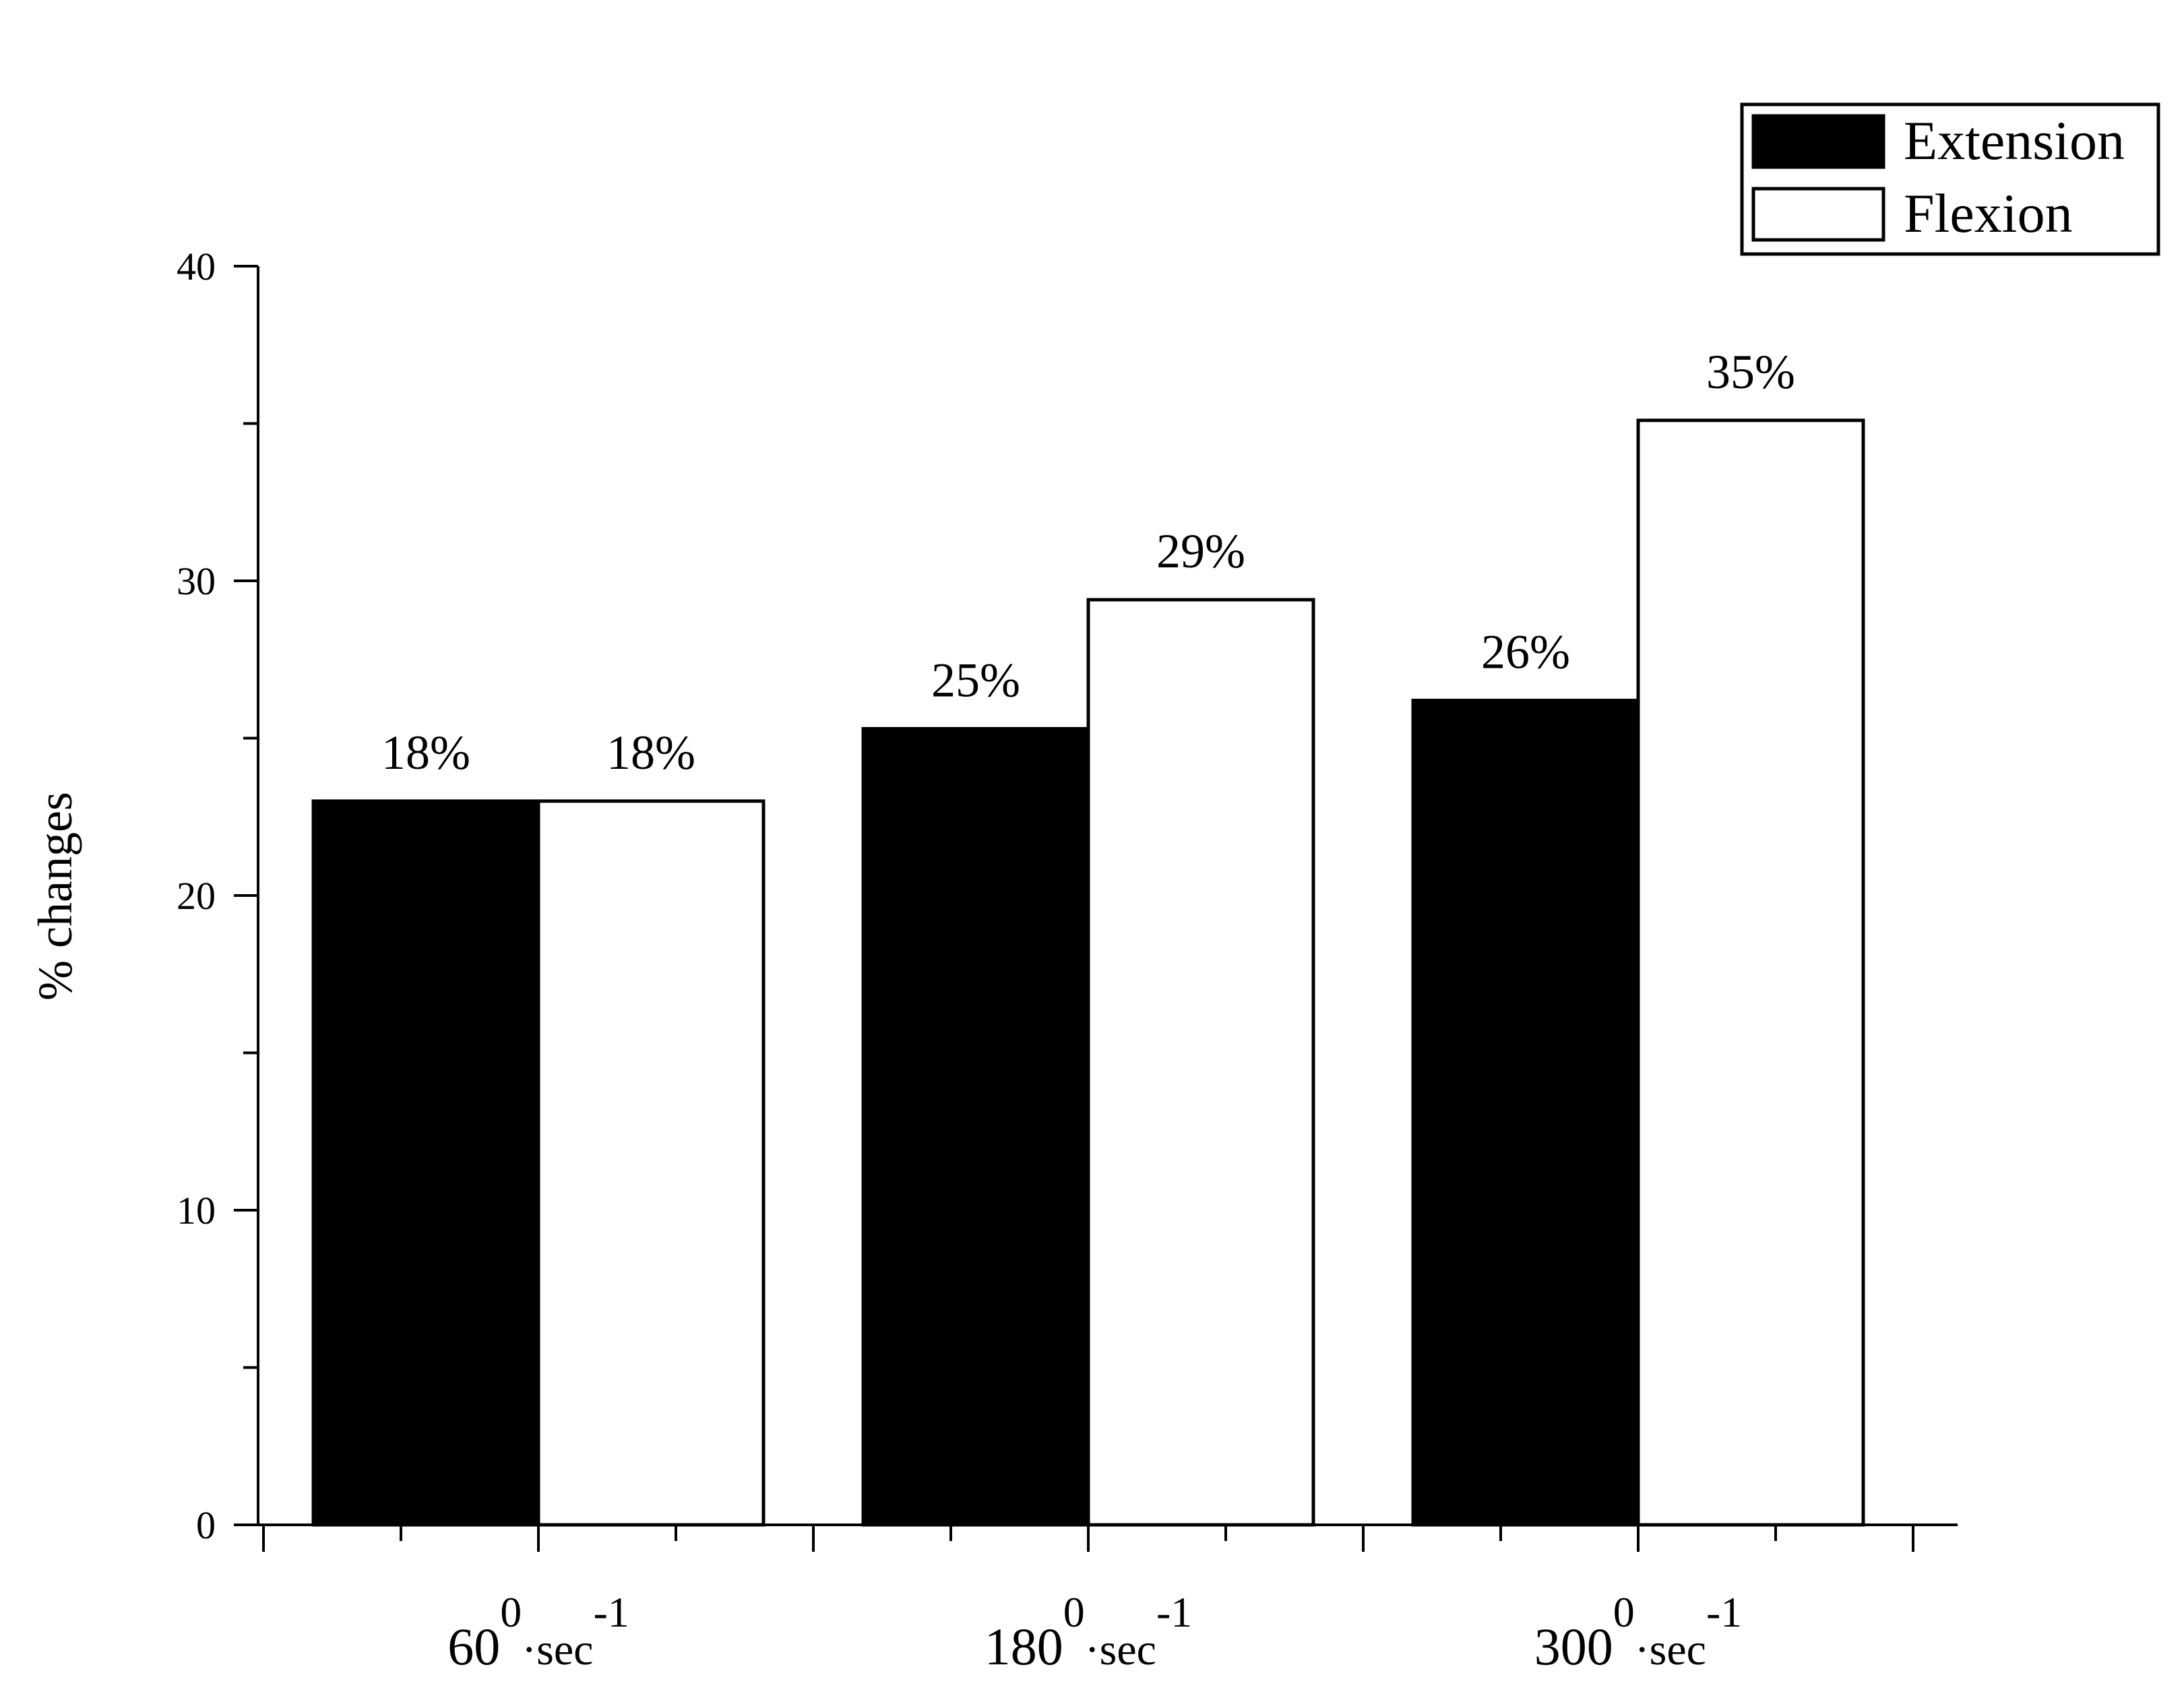 This screenshot has width=2184, height=1696. I want to click on x-tick-label-part: 180, so click(1024, 1646).